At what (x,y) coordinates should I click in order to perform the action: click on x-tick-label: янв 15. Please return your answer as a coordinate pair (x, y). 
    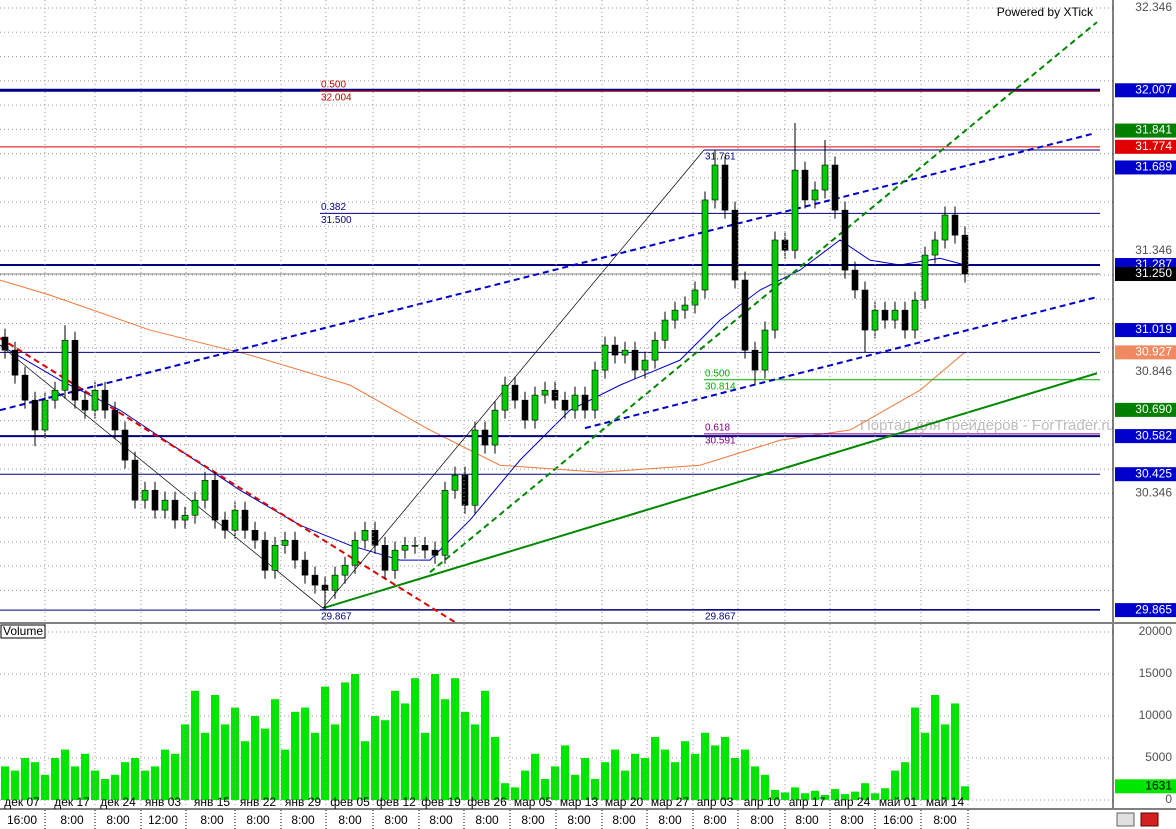
    Looking at the image, I should click on (212, 802).